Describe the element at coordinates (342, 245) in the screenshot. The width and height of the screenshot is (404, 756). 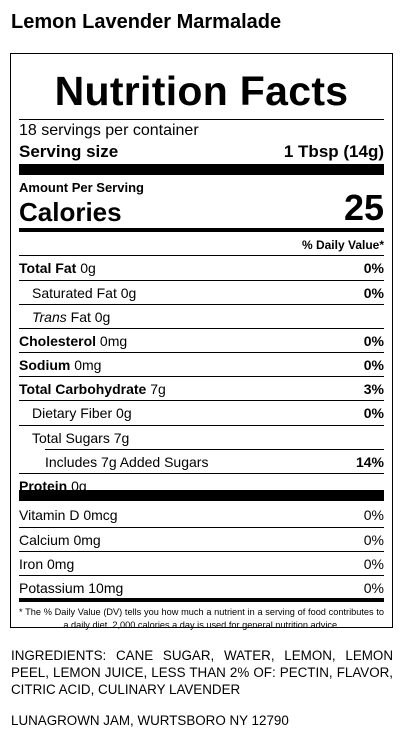
I see `daily-value-header: % Daily Value*` at that location.